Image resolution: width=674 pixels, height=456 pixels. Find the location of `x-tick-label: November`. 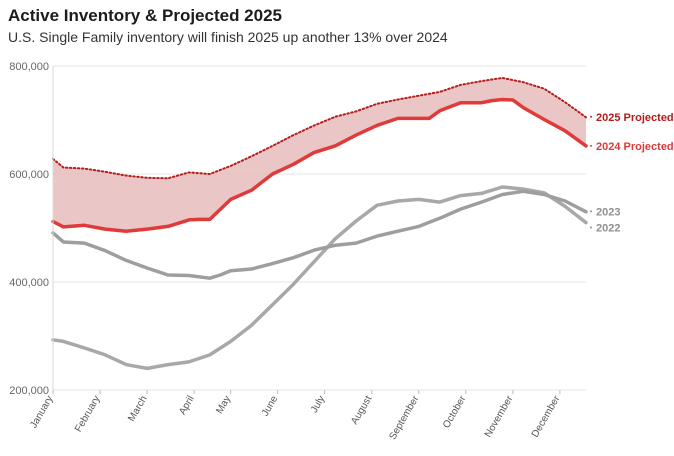

x-tick-label: November is located at coordinates (499, 416).